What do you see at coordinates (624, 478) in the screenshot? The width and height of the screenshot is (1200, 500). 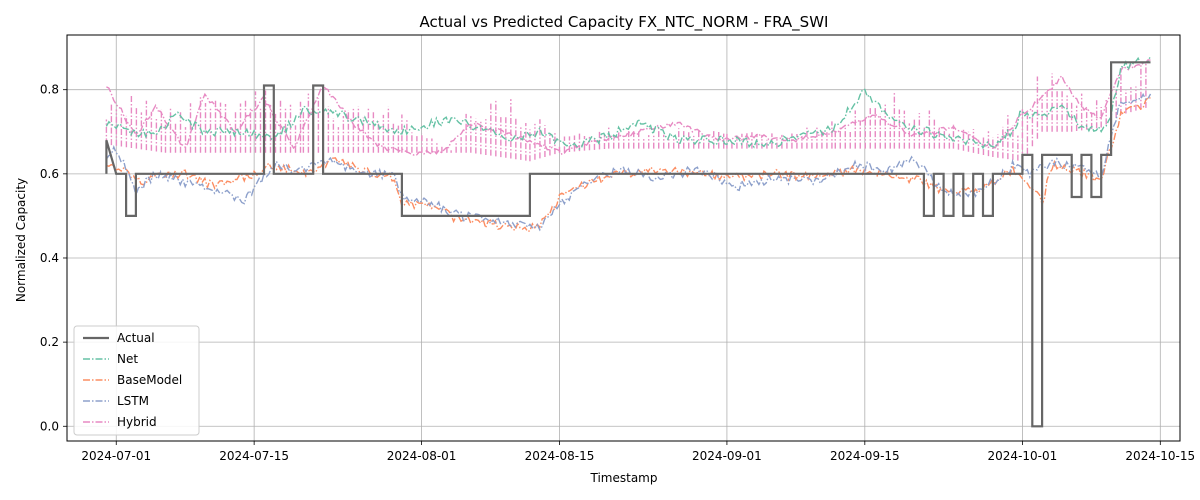 I see `x-axis-label: Timestamp` at bounding box center [624, 478].